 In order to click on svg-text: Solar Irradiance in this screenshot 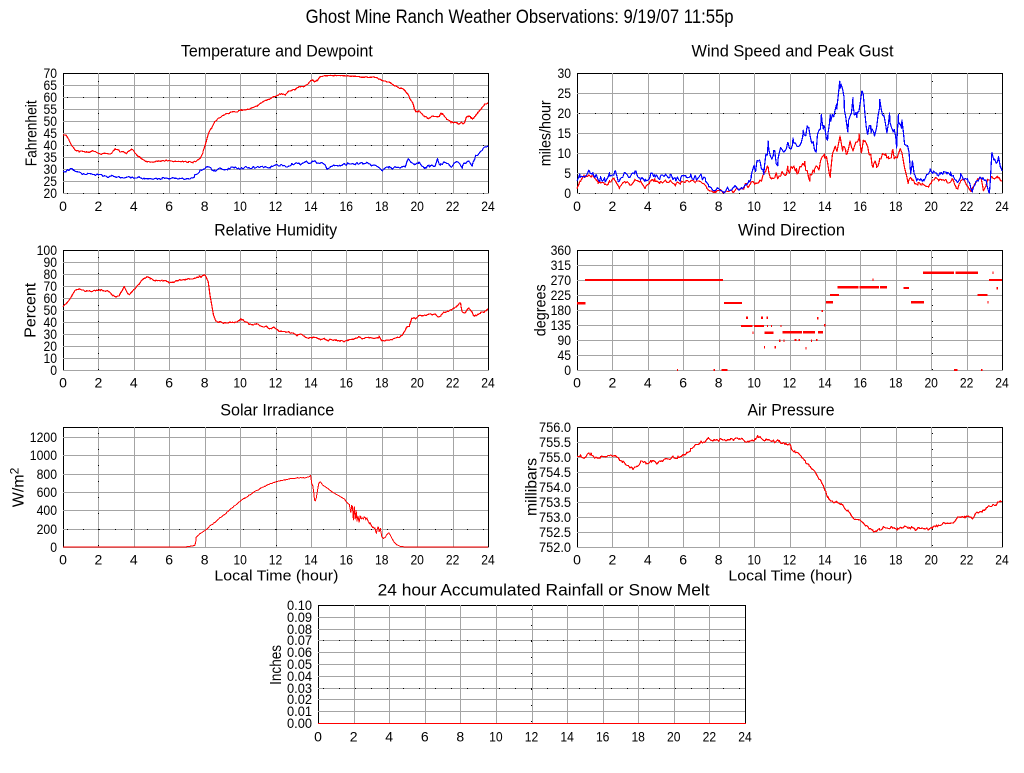, I will do `click(277, 411)`.